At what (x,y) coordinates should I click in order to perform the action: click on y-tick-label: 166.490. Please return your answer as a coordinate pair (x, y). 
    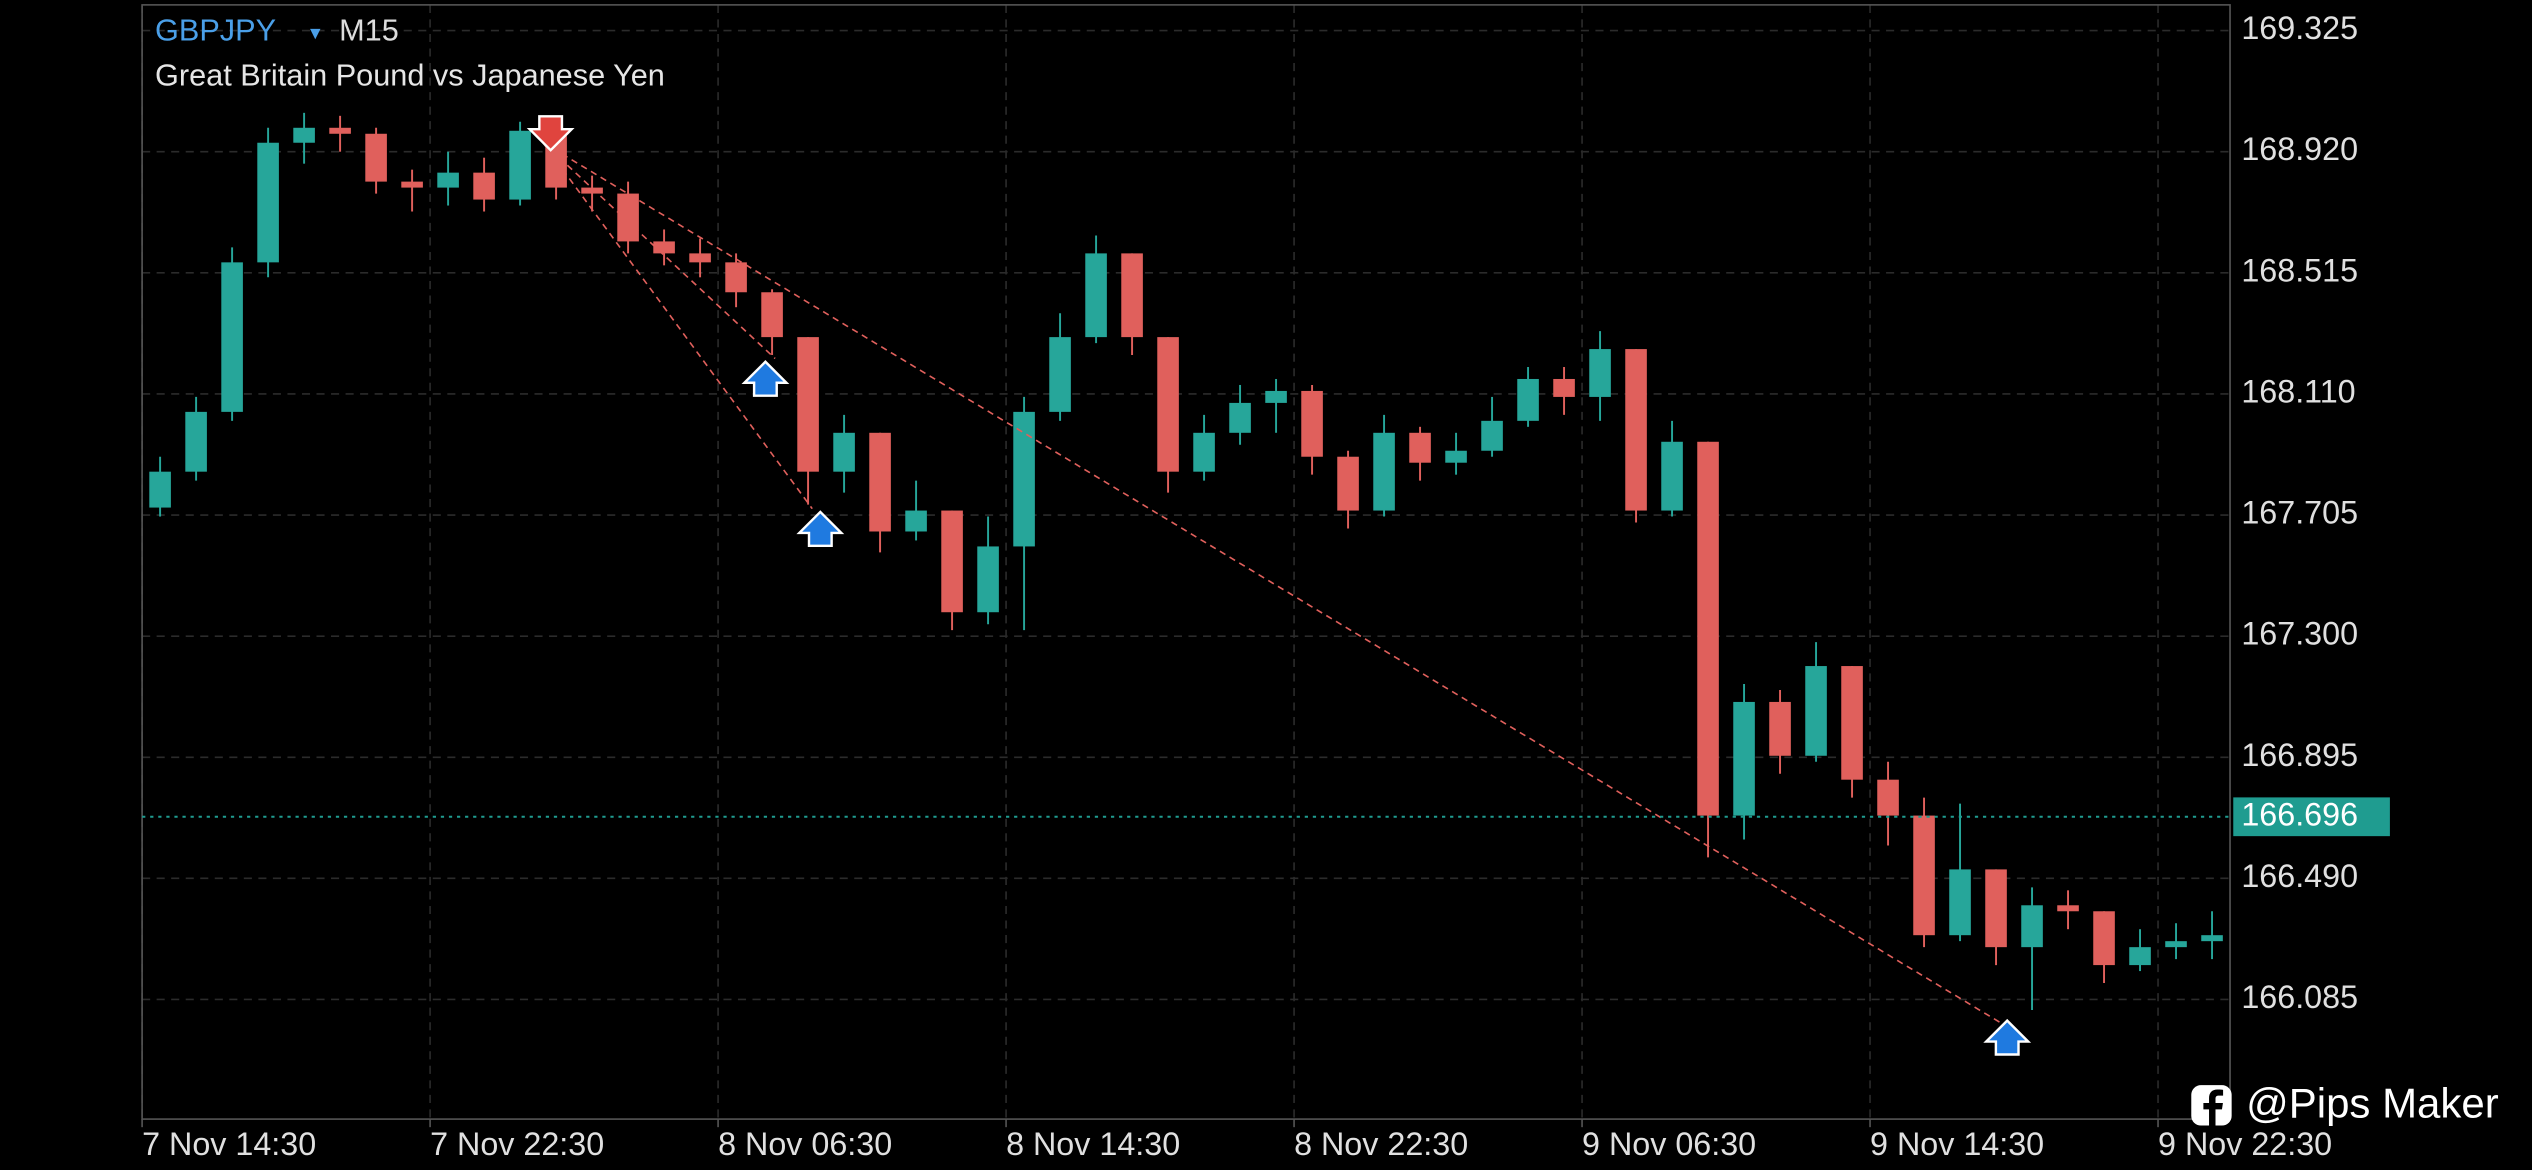
    Looking at the image, I should click on (2299, 876).